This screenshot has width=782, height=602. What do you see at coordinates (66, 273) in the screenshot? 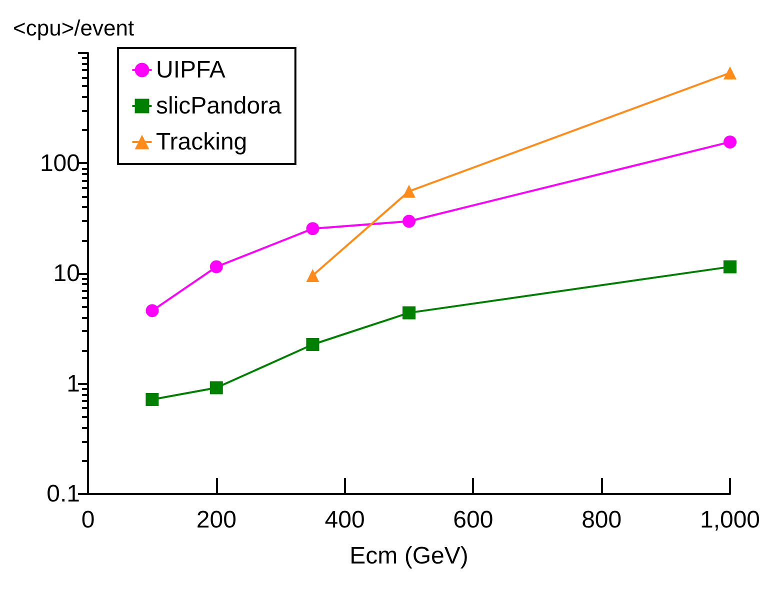
I see `y-tick-label: 10` at bounding box center [66, 273].